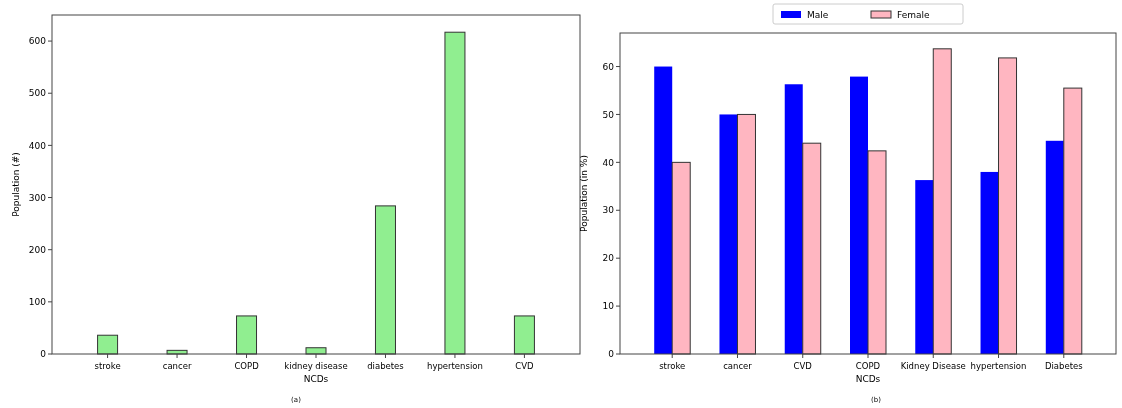  Describe the element at coordinates (913, 15) in the screenshot. I see `legend-label: Female` at that location.